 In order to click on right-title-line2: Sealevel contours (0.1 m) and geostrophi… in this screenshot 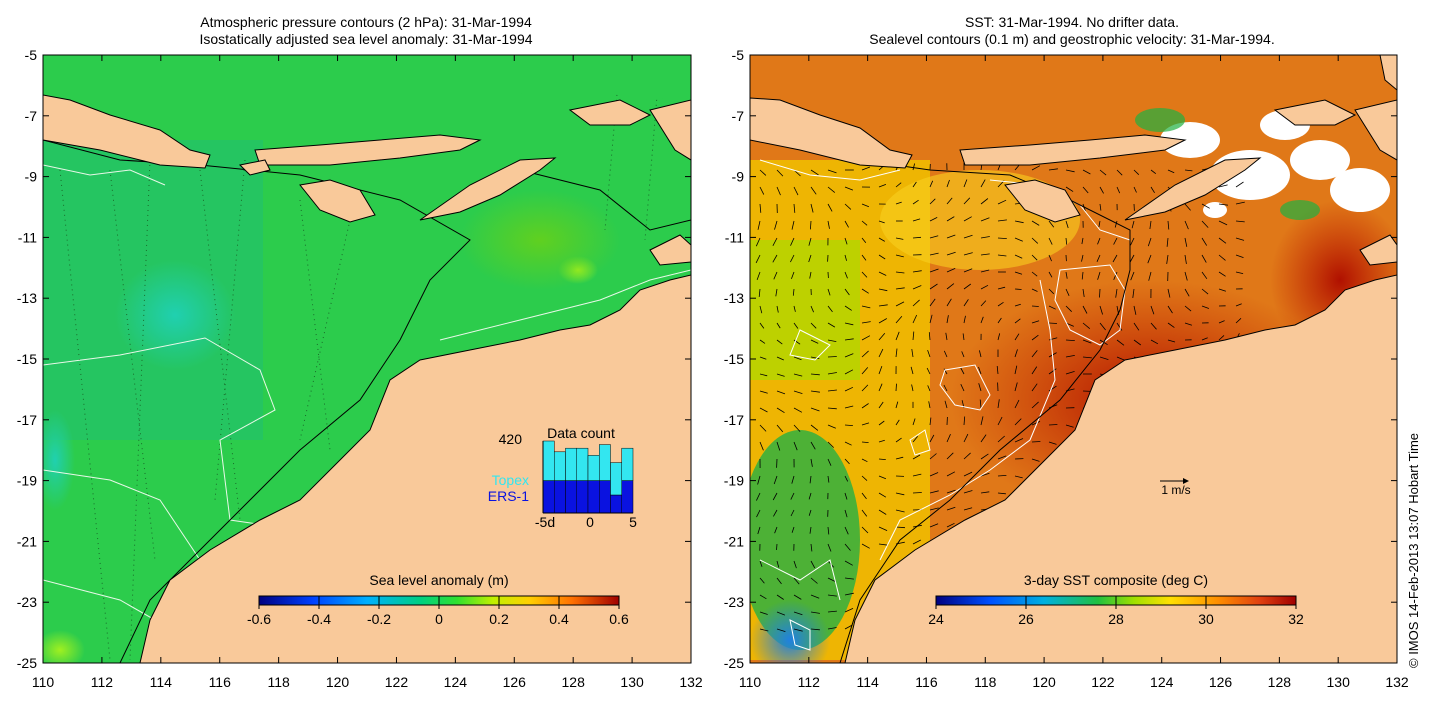, I will do `click(1071, 39)`.